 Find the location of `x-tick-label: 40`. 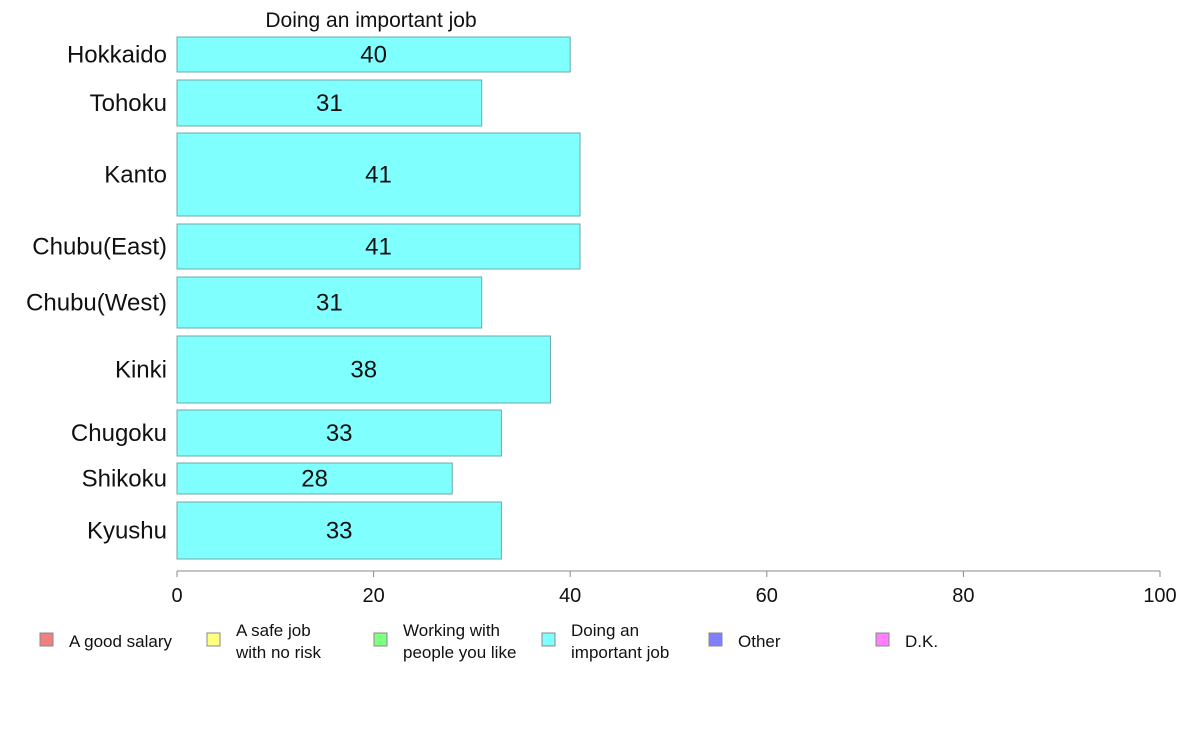

x-tick-label: 40 is located at coordinates (570, 596).